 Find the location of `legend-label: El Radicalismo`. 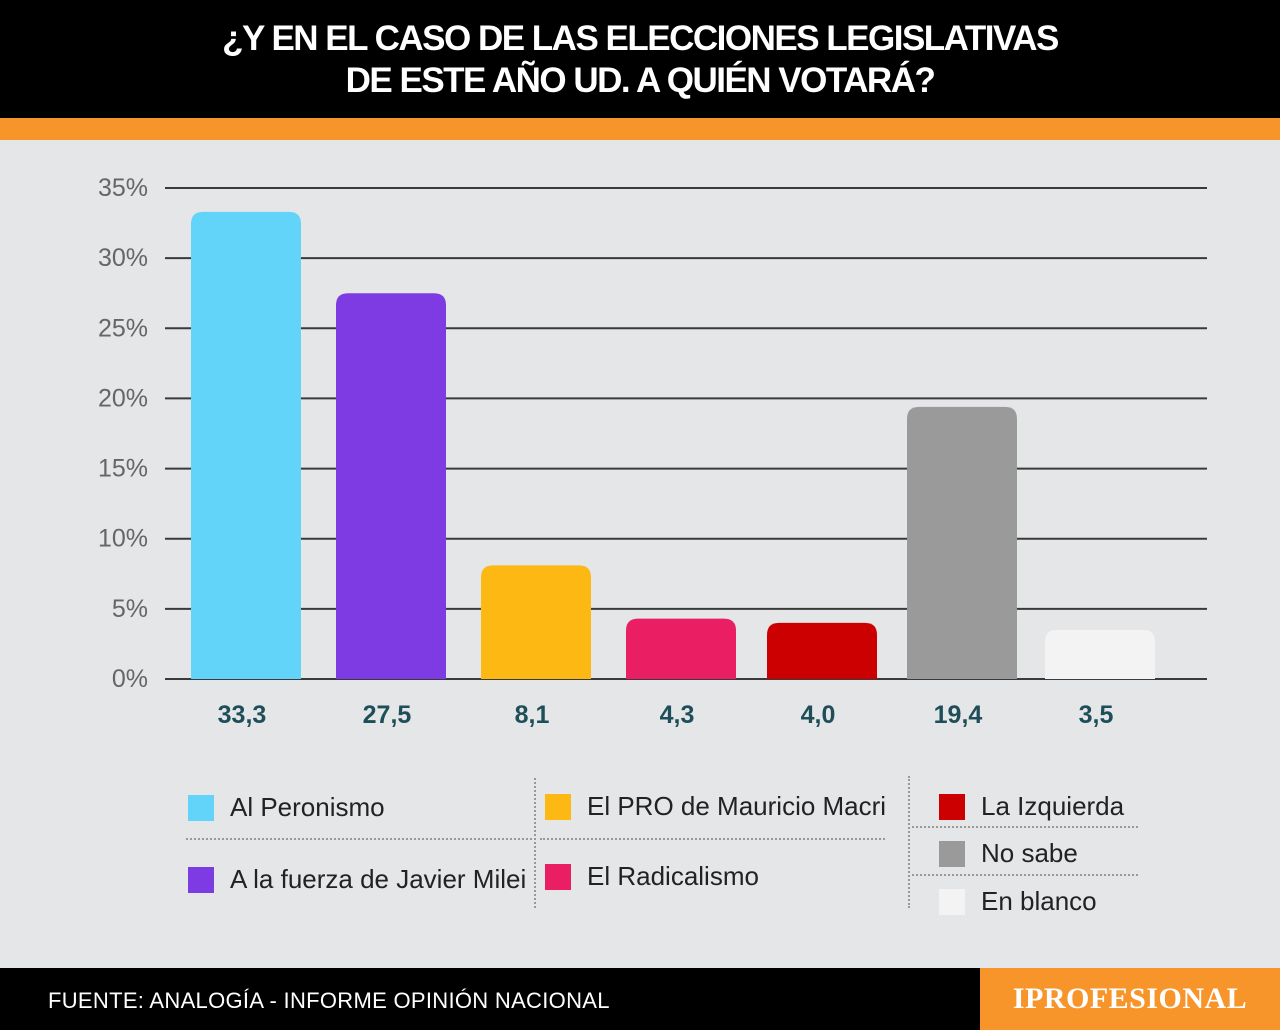

legend-label: El Radicalismo is located at coordinates (673, 876).